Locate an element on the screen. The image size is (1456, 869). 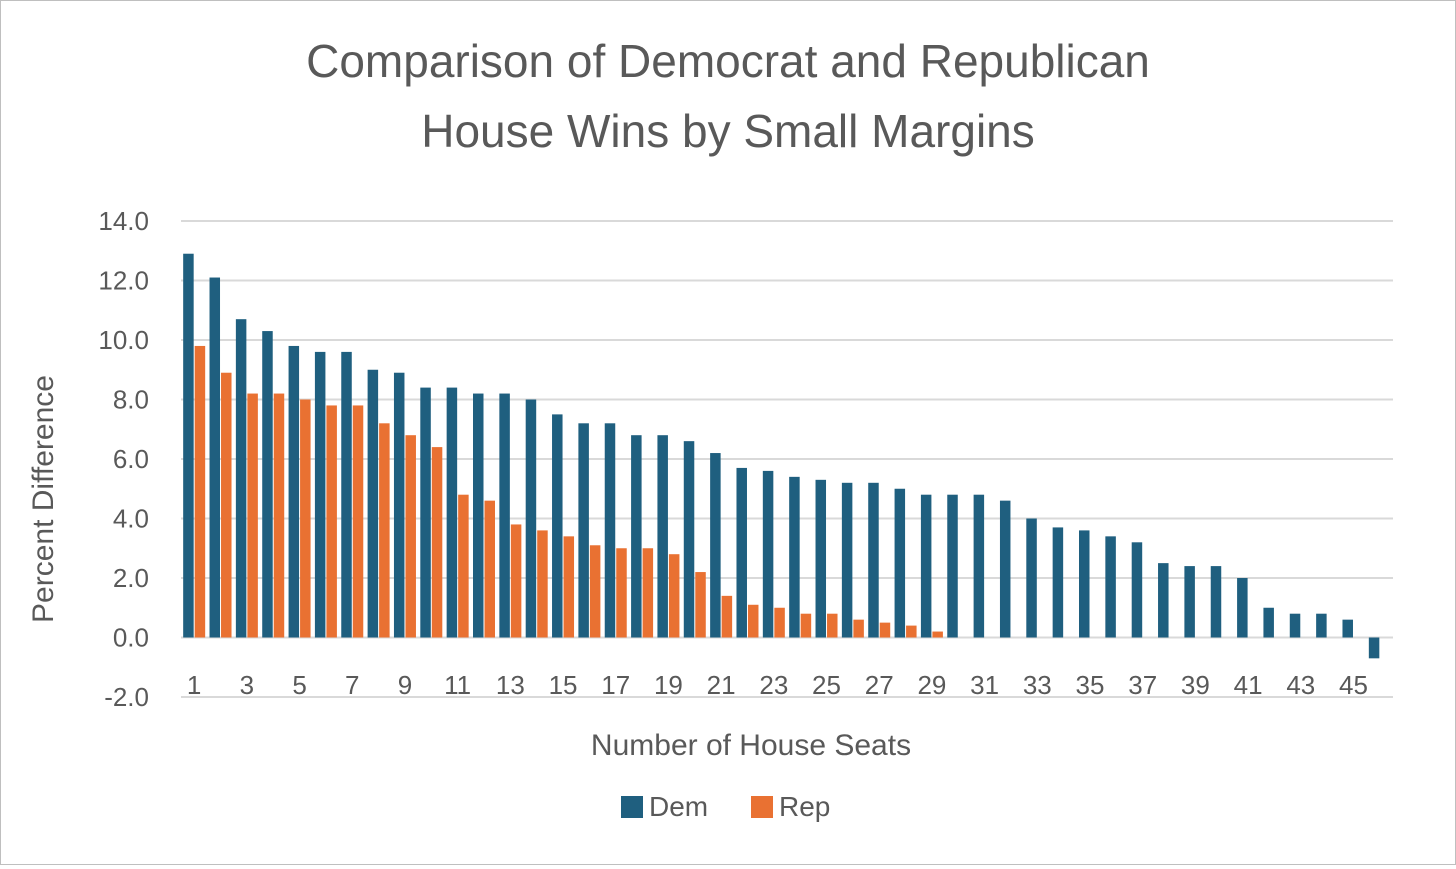
x-tick-label: 7 is located at coordinates (352, 685).